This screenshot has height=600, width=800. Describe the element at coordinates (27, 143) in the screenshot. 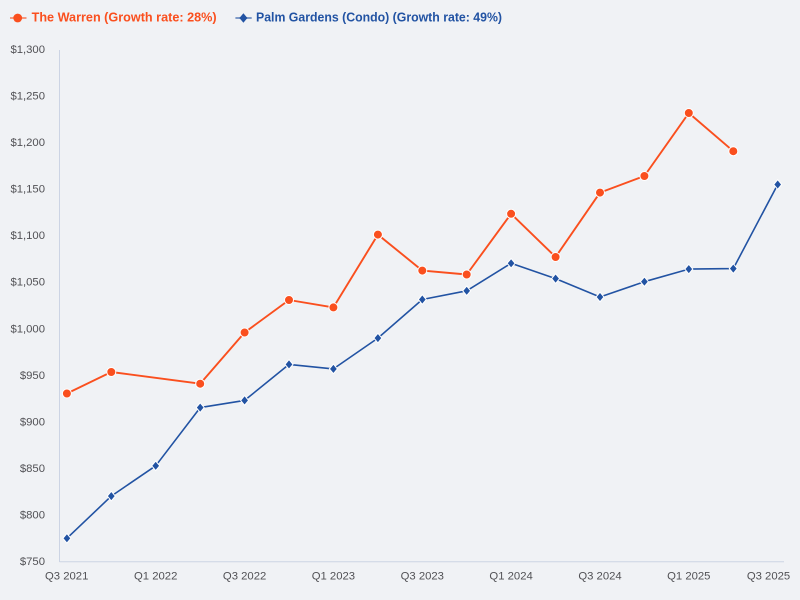

I see `svg-text: $1,200` at that location.